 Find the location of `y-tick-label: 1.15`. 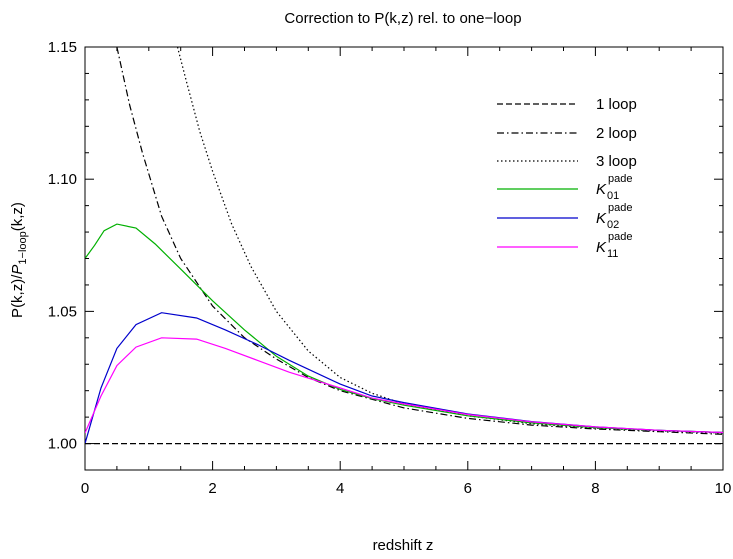

y-tick-label: 1.15 is located at coordinates (62, 47).